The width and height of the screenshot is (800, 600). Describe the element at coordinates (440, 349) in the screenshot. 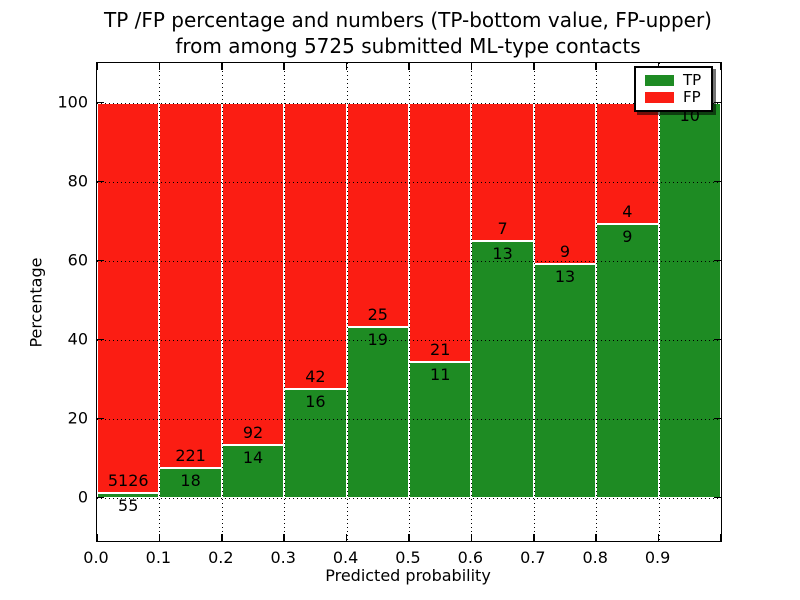

I see `bar-fp-count-label: 21` at that location.